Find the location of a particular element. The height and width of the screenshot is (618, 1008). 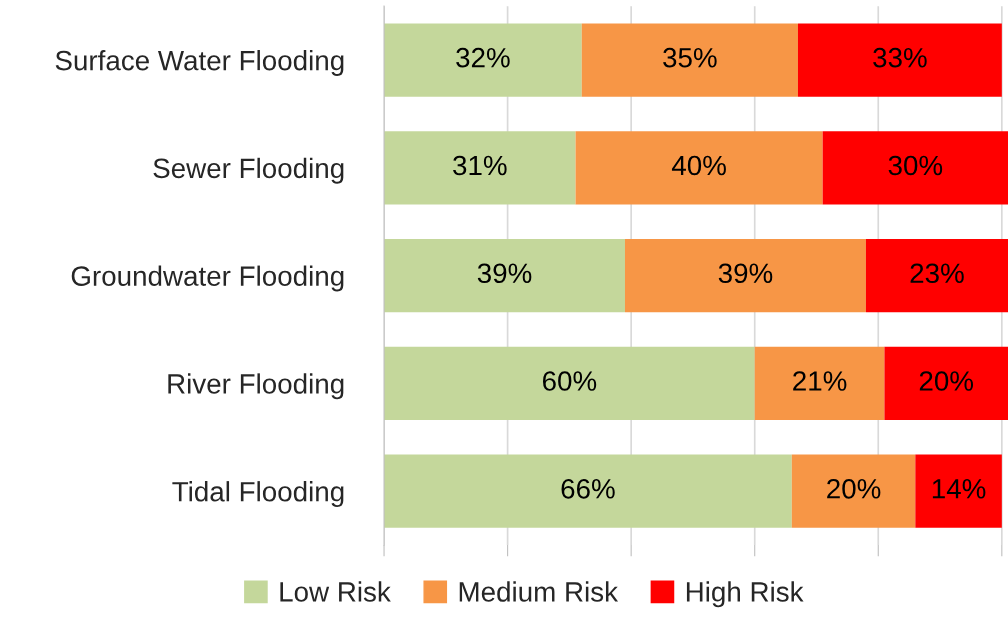

data-label: 31% is located at coordinates (480, 165).